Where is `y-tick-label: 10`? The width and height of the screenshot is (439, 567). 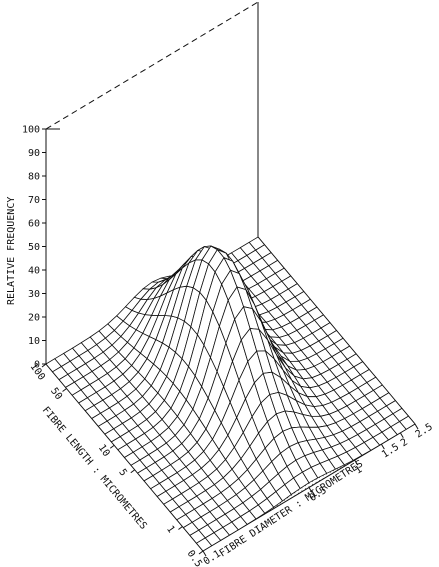 y-tick-label: 10 is located at coordinates (104, 451).